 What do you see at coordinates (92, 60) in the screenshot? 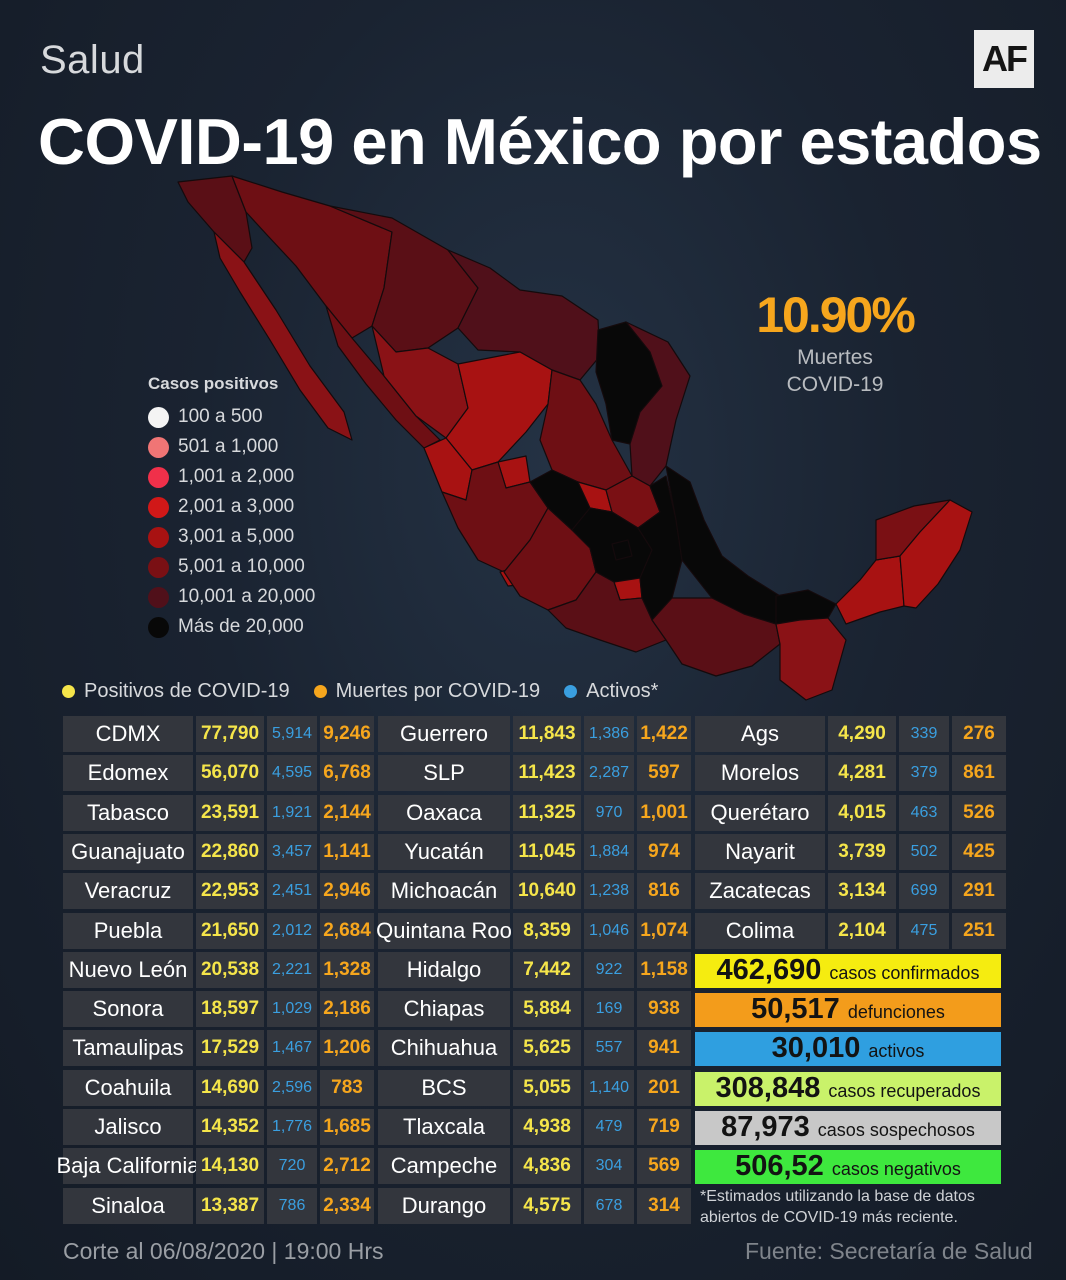
I see `section-label: Salud` at bounding box center [92, 60].